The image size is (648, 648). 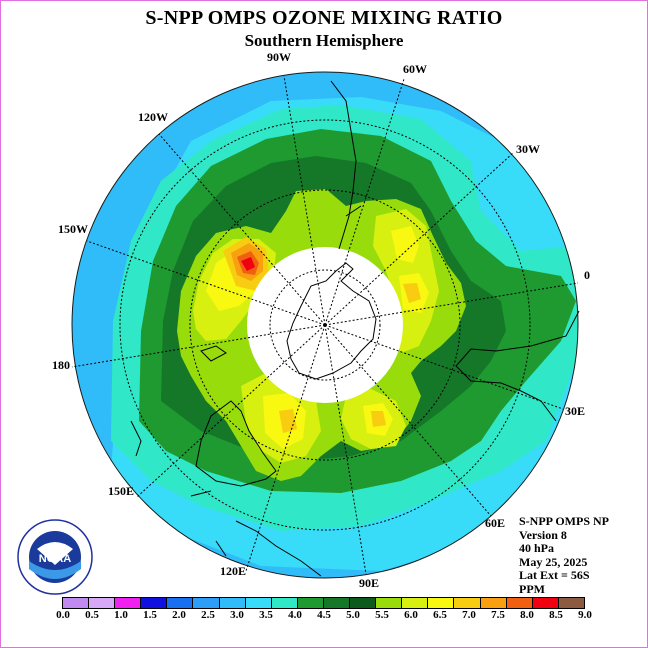 I want to click on lon-label-30e: 30E, so click(x=575, y=411).